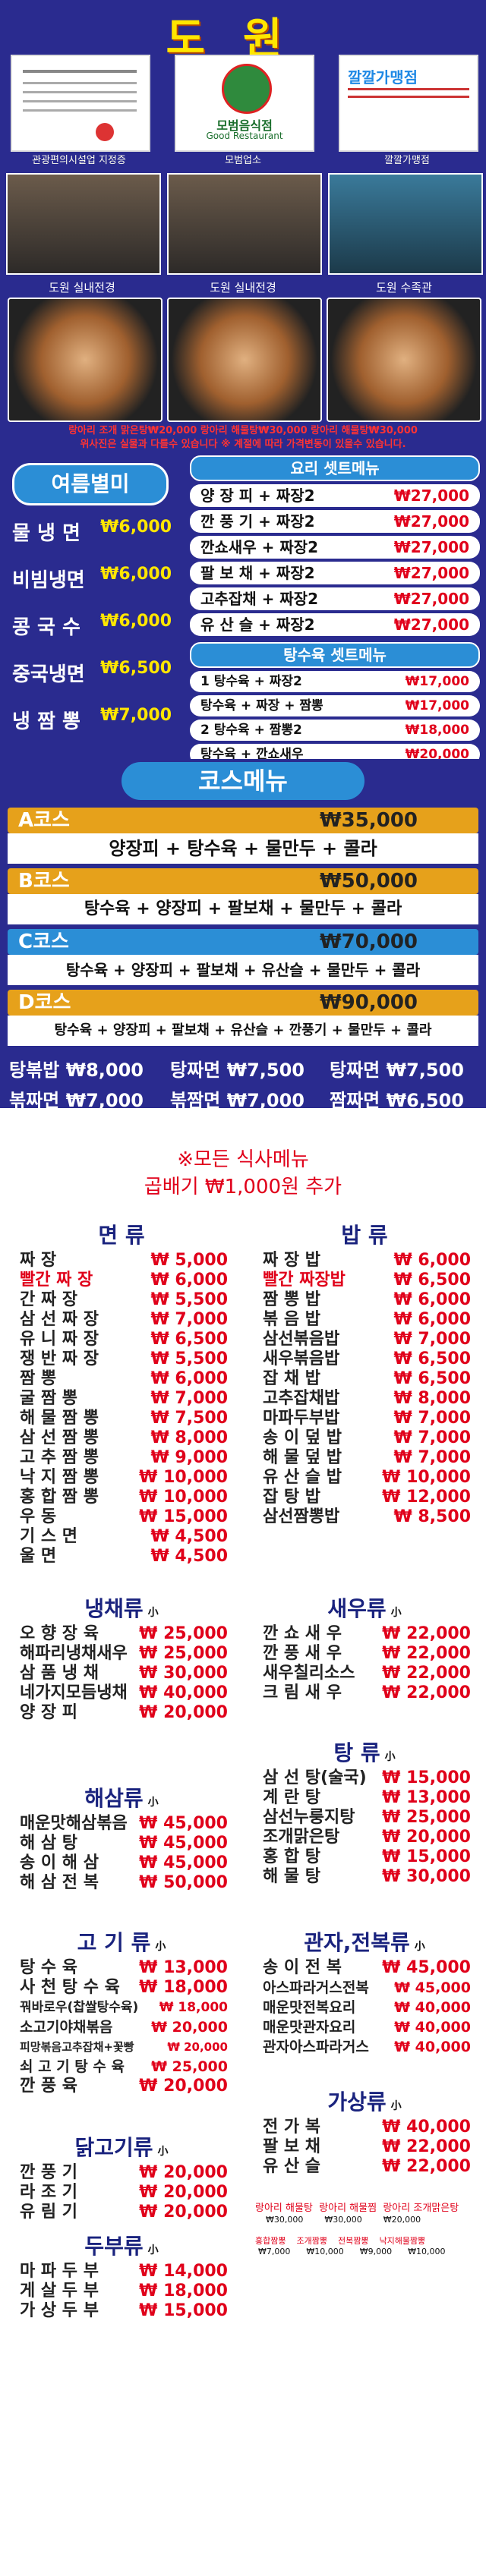  What do you see at coordinates (243, 287) in the screenshot?
I see `photo-caption-2: 도원 실내전경` at bounding box center [243, 287].